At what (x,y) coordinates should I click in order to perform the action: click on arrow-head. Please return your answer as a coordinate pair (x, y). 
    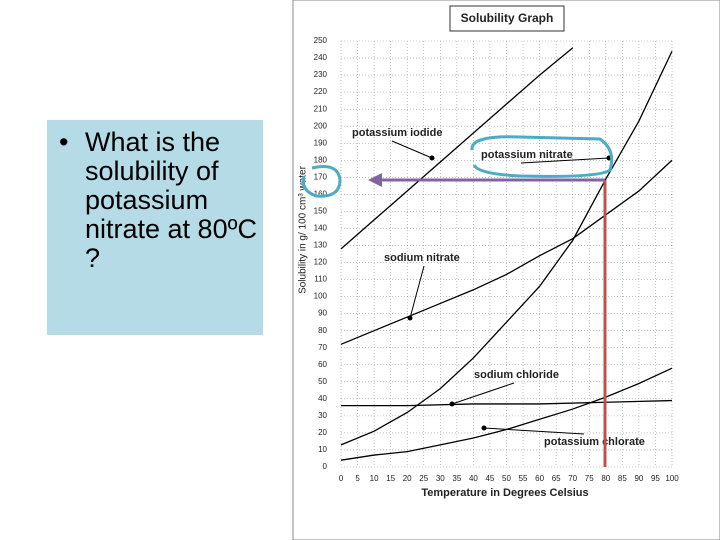
    Looking at the image, I should click on (375, 180).